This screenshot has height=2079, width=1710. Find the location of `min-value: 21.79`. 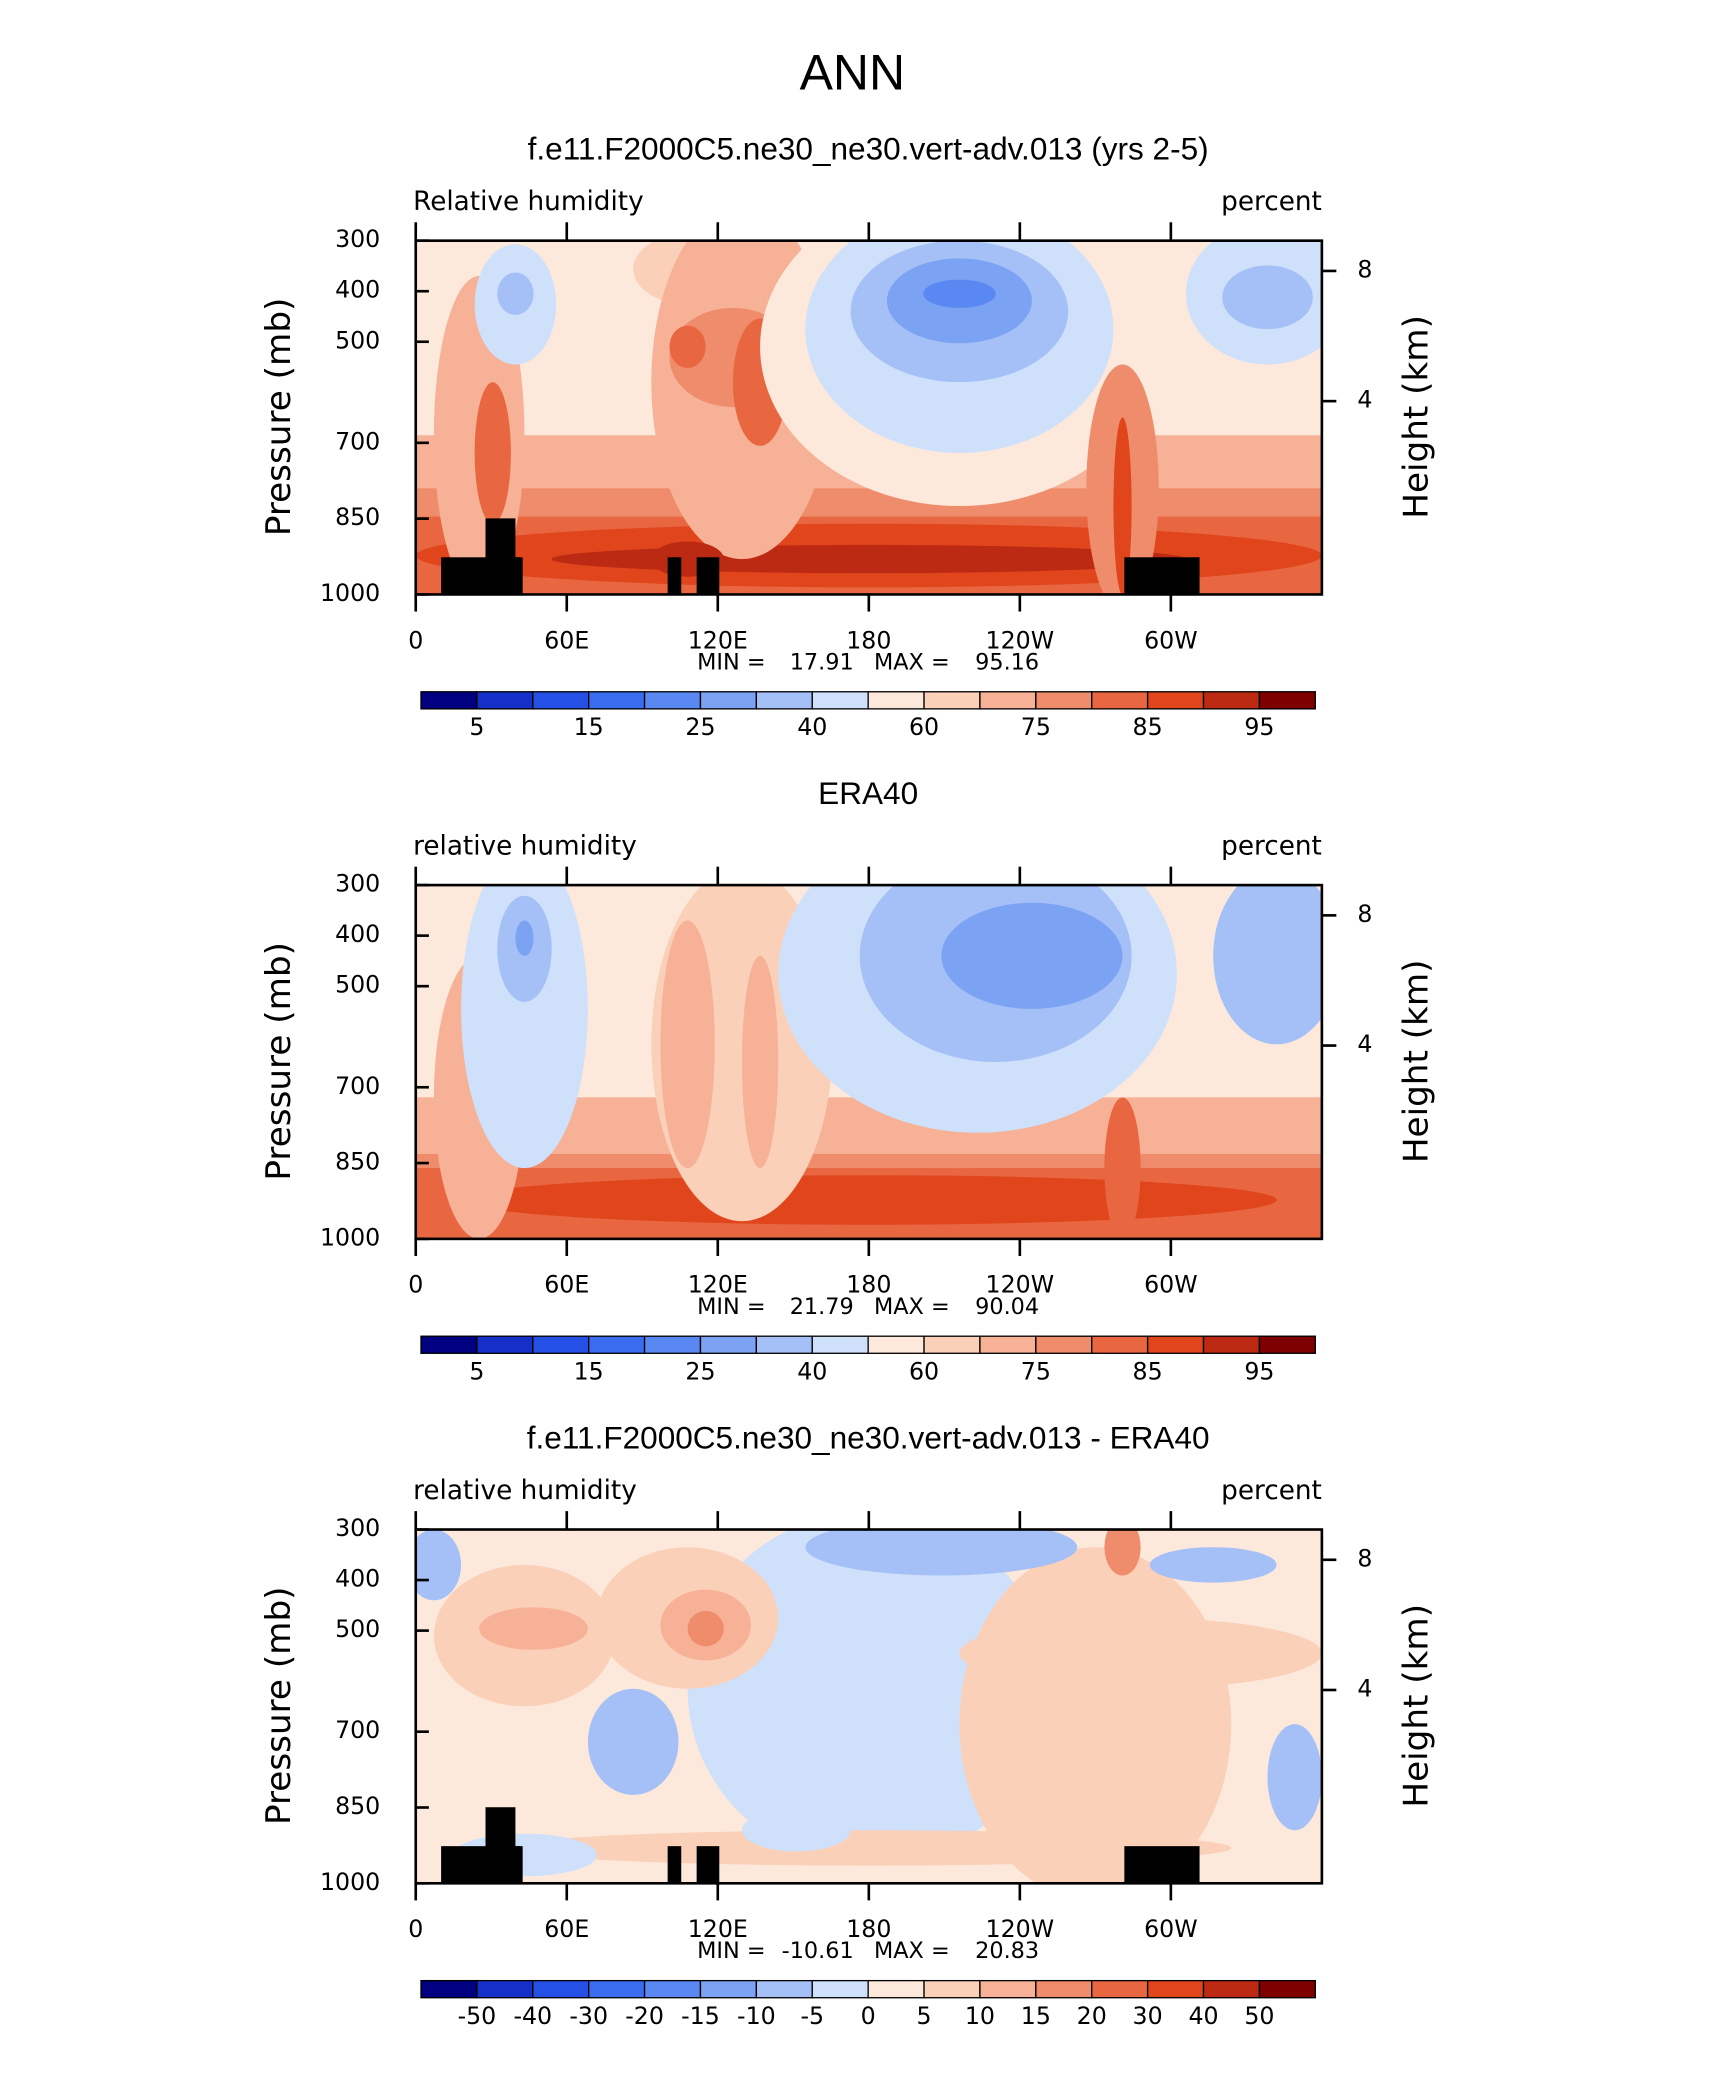

min-value: 21.79 is located at coordinates (822, 1307).